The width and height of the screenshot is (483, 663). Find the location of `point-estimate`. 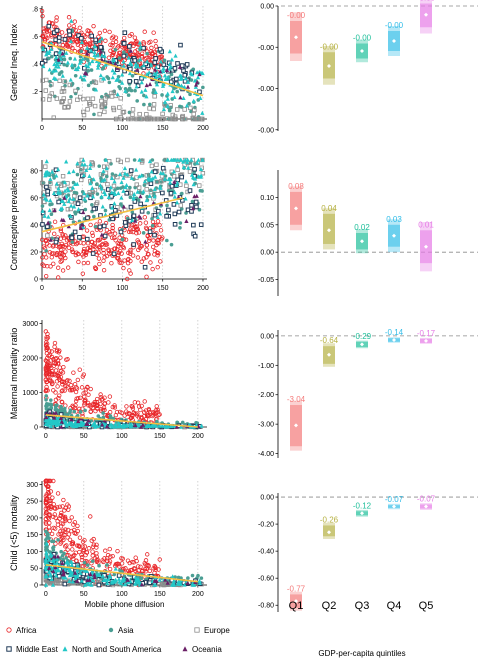

point-estimate is located at coordinates (296, 37).